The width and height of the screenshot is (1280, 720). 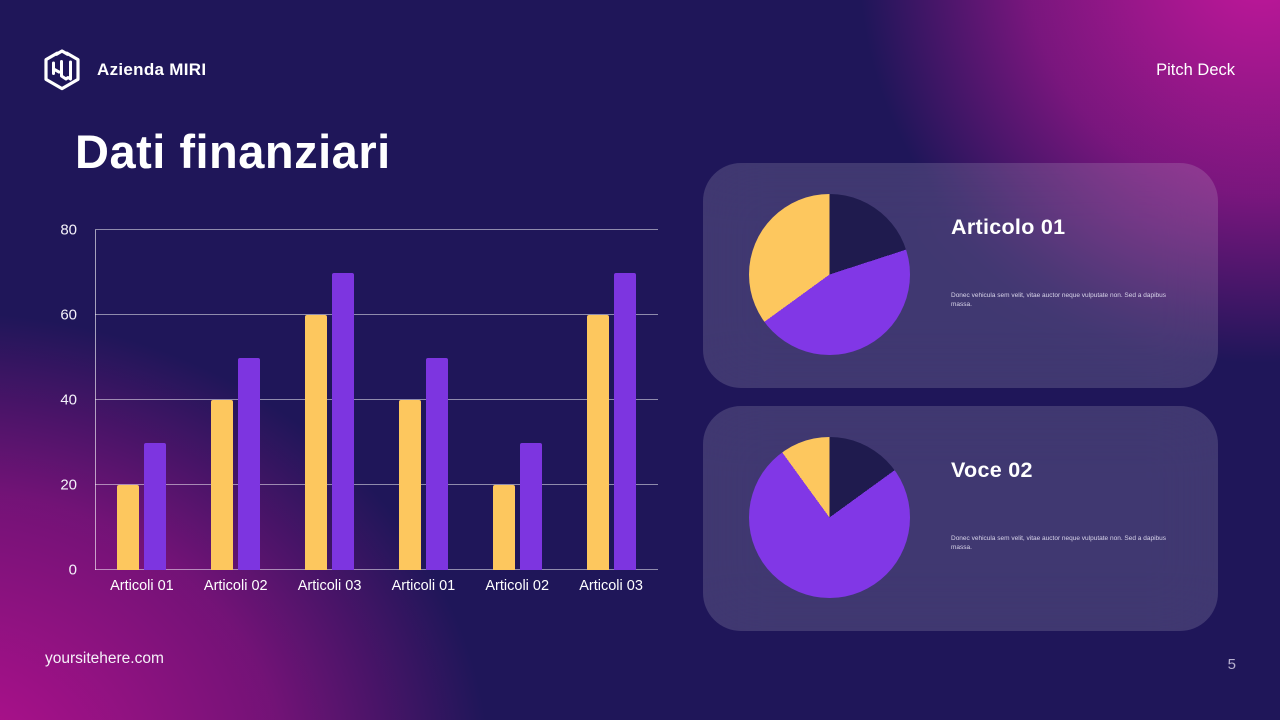 I want to click on y-axis-line, so click(x=95, y=400).